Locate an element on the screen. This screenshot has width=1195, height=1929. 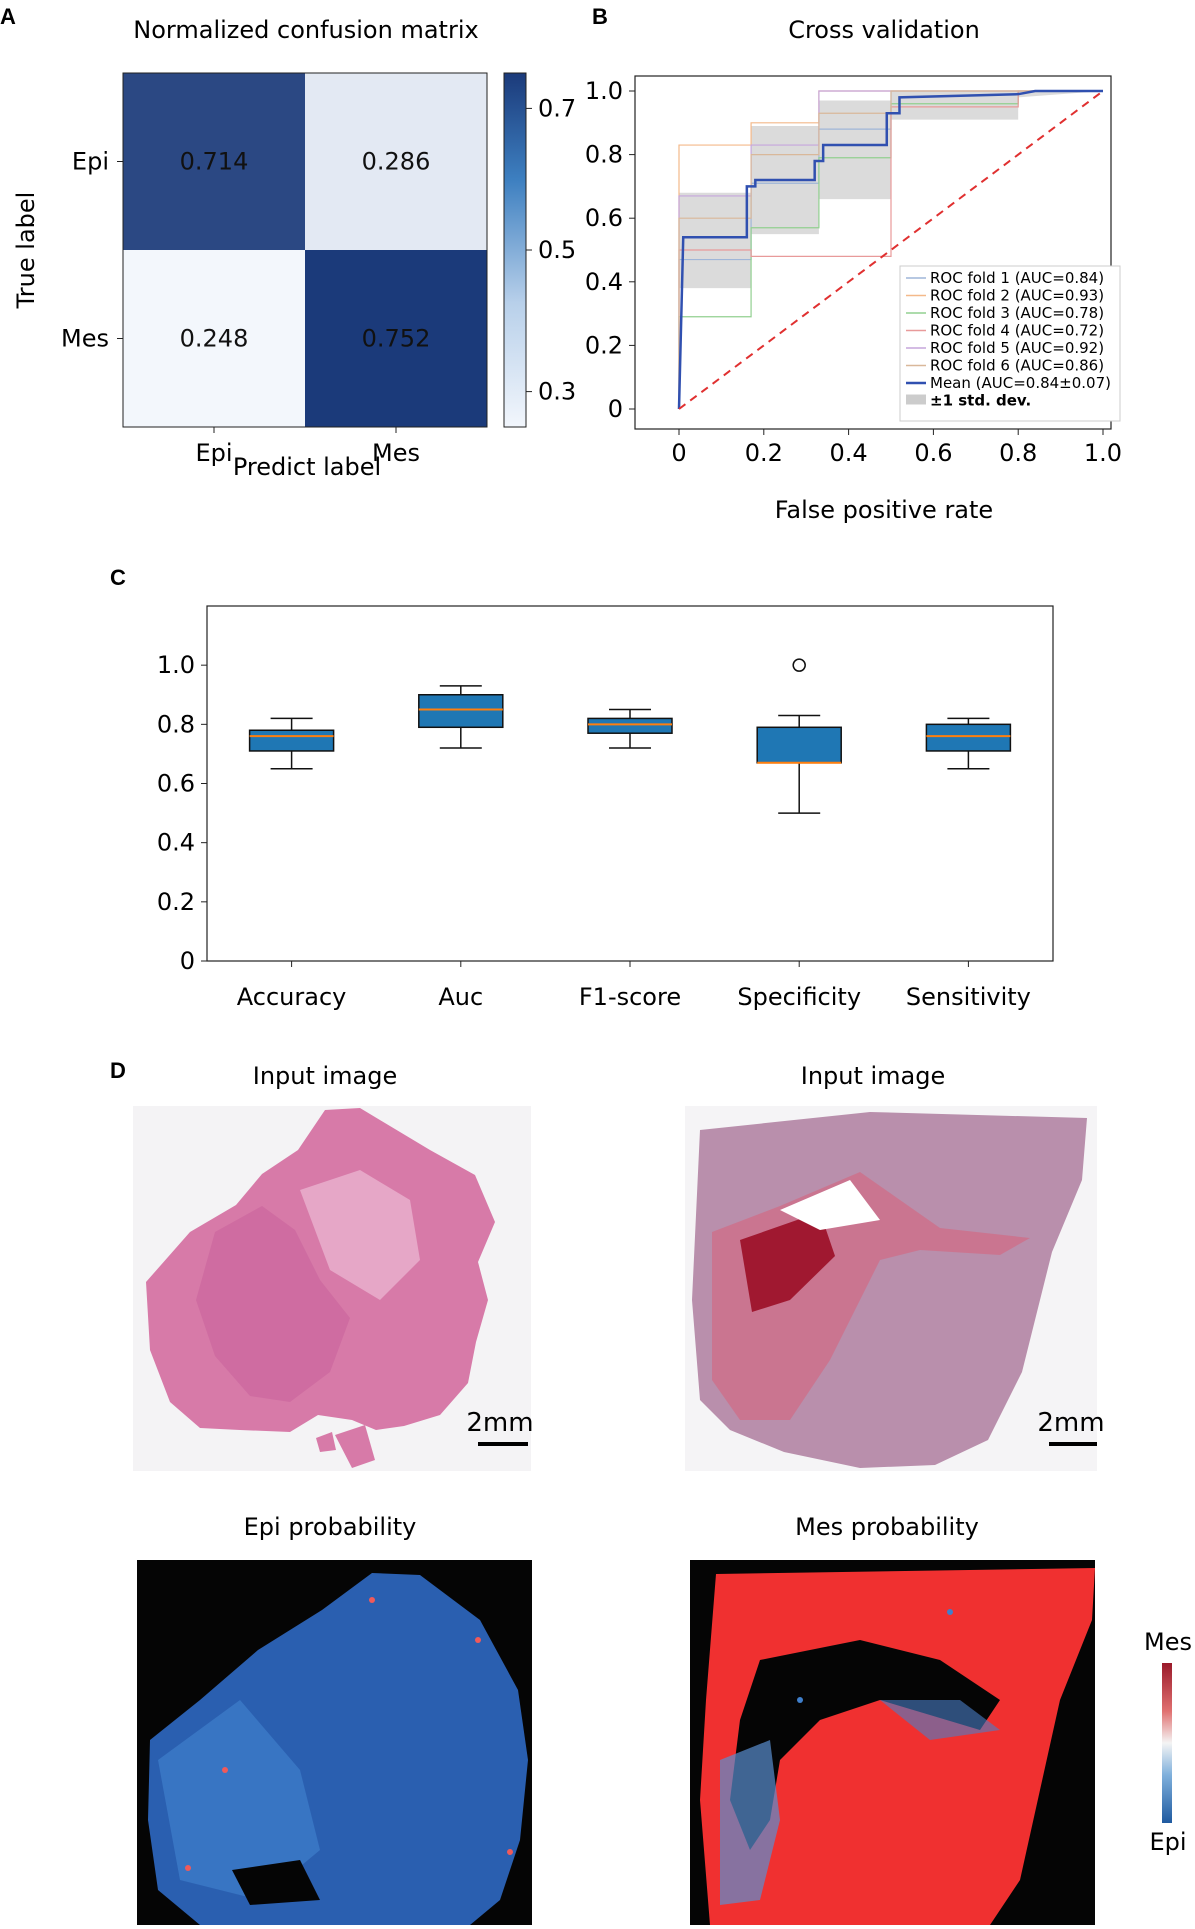
confusion-xlabel: Predict label is located at coordinates (307, 467).